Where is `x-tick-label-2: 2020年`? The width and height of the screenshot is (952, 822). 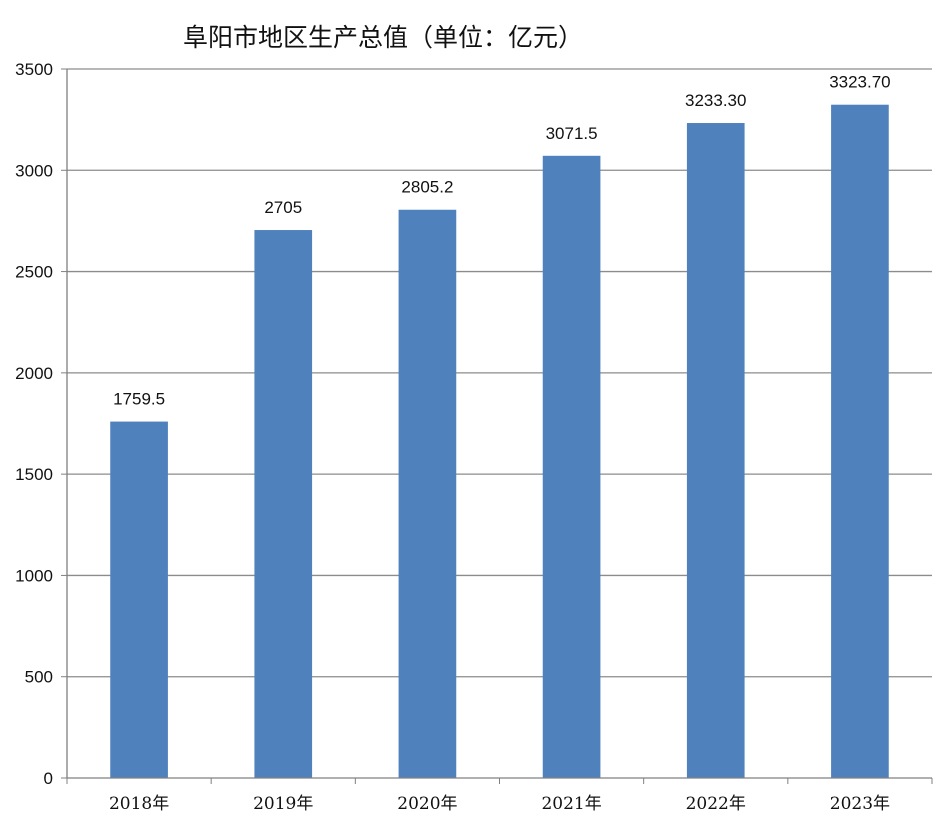 x-tick-label-2: 2020年 is located at coordinates (427, 804).